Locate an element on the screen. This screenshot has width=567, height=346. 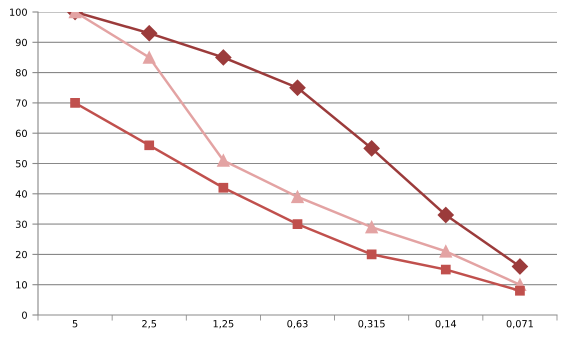
y-tick-label: 40 is located at coordinates (21, 194).